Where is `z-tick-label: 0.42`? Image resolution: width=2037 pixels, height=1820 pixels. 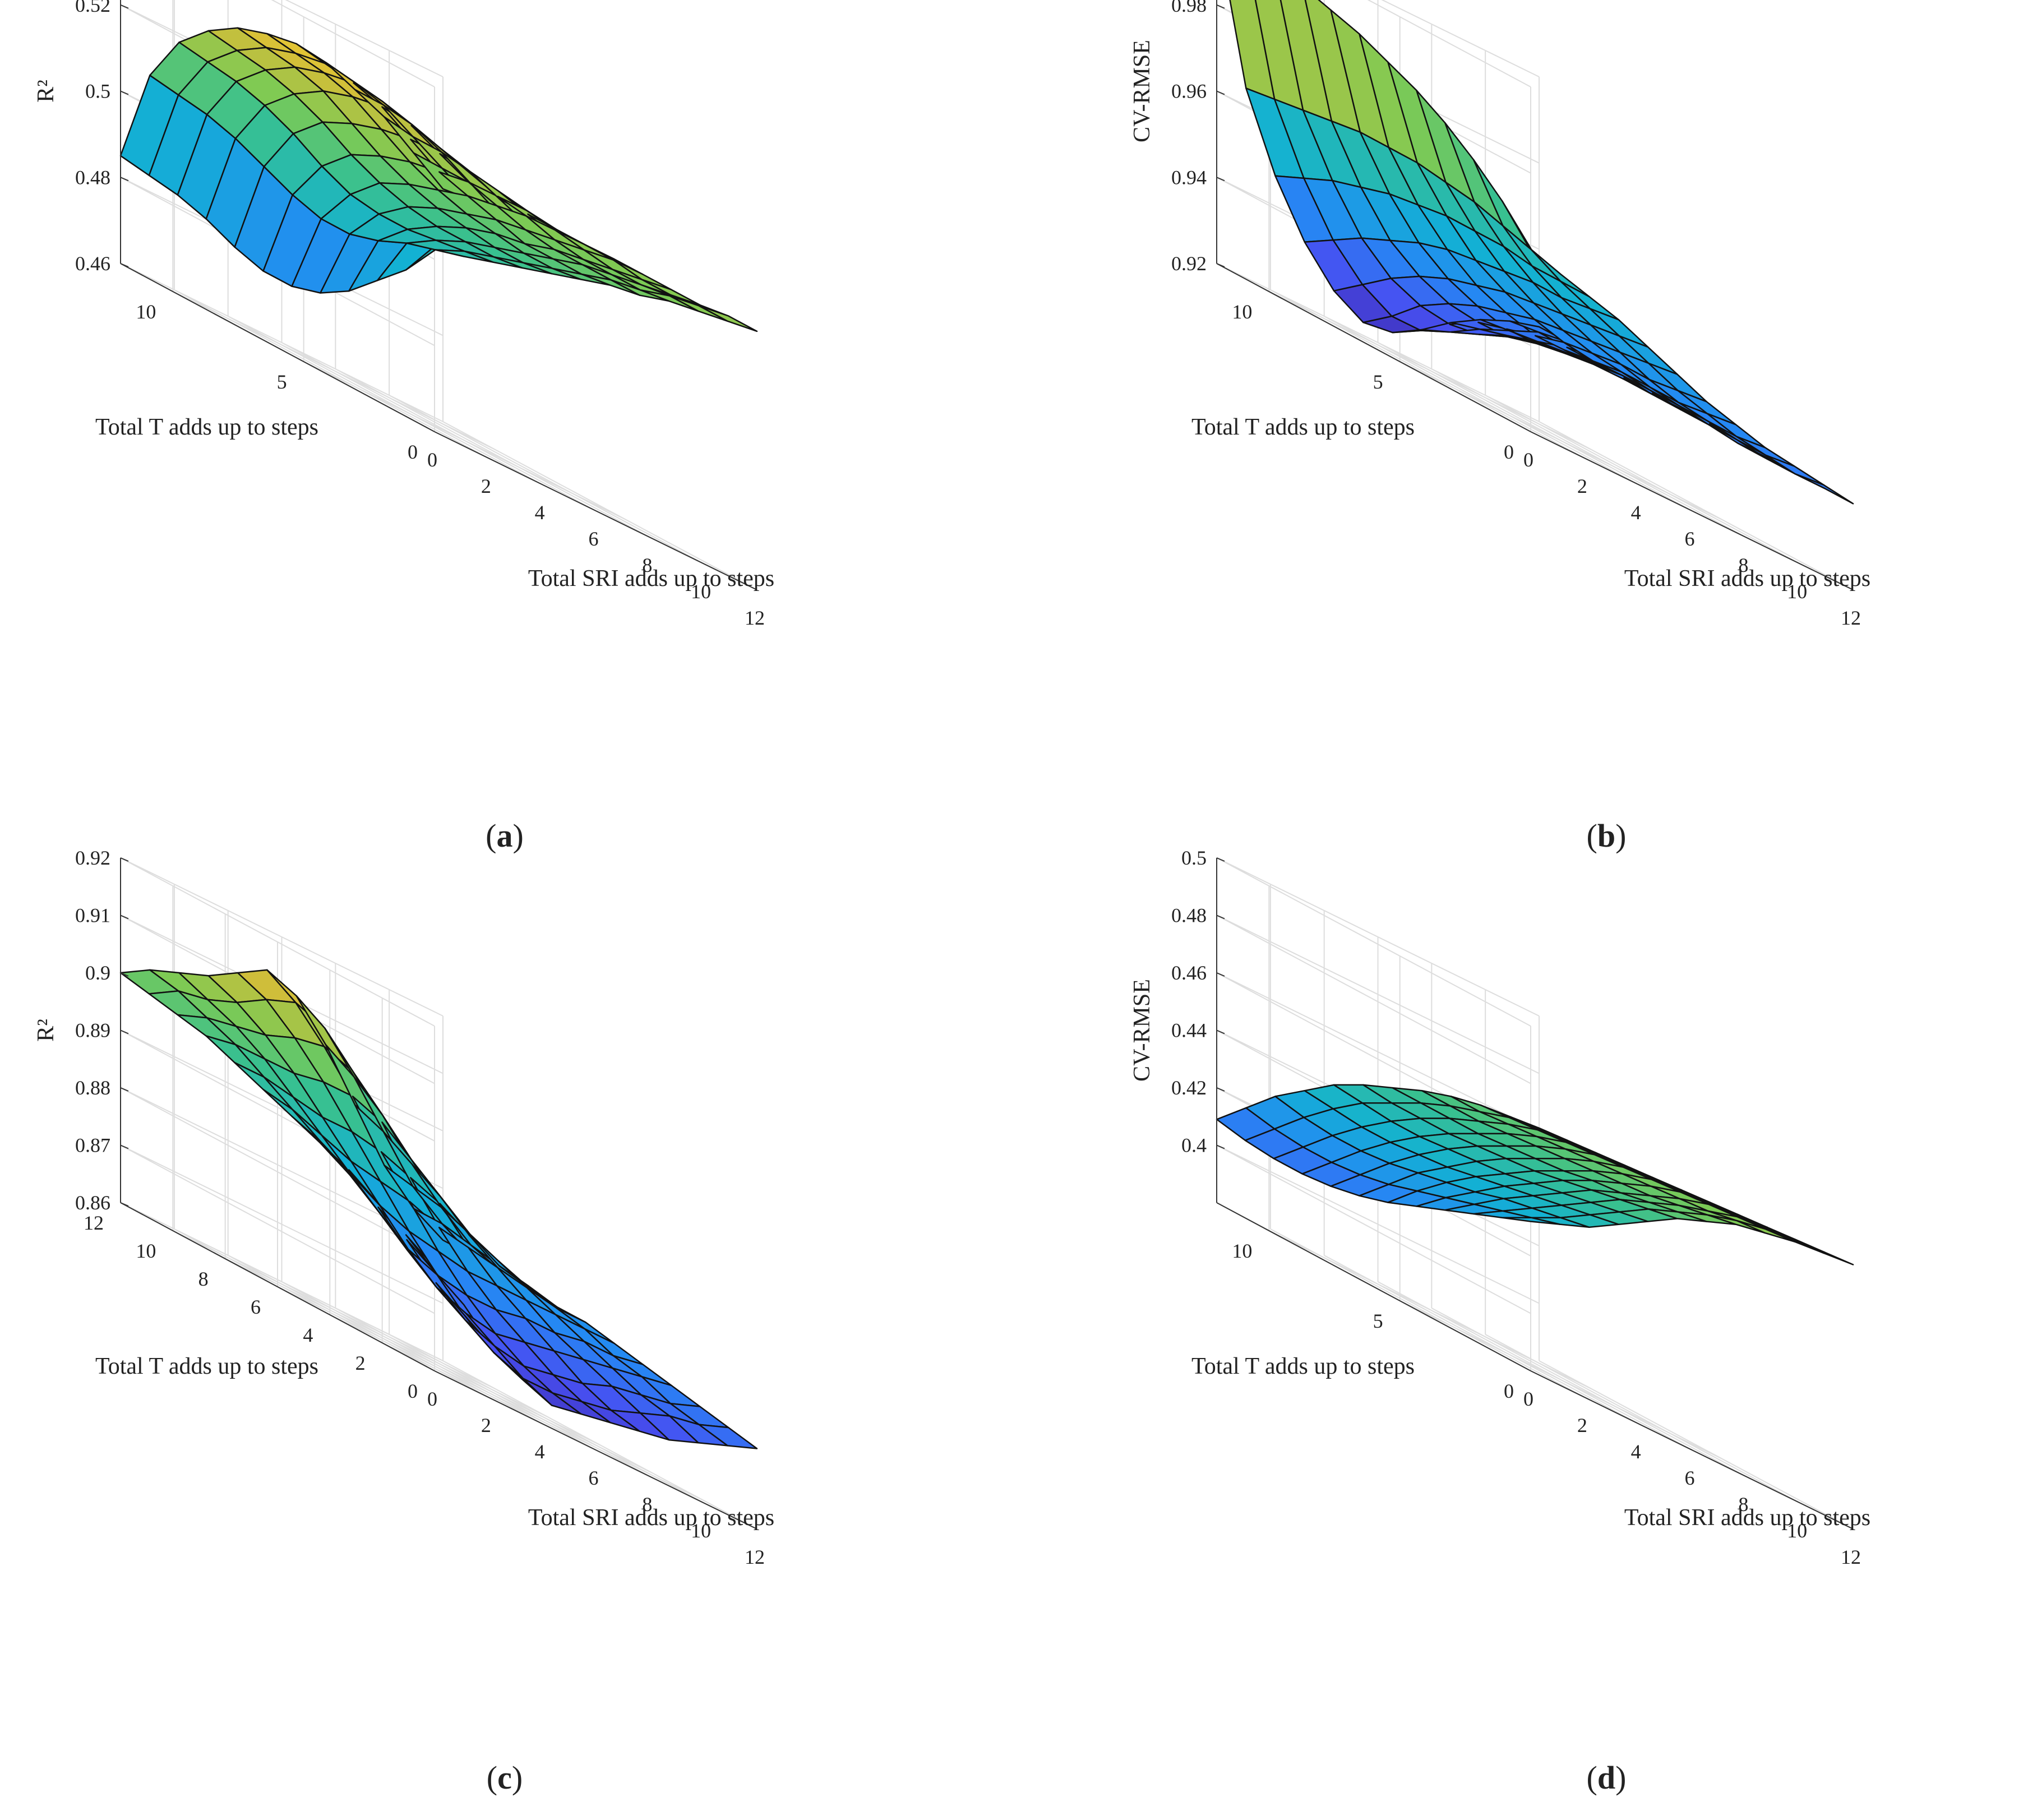
z-tick-label: 0.42 is located at coordinates (1189, 1088).